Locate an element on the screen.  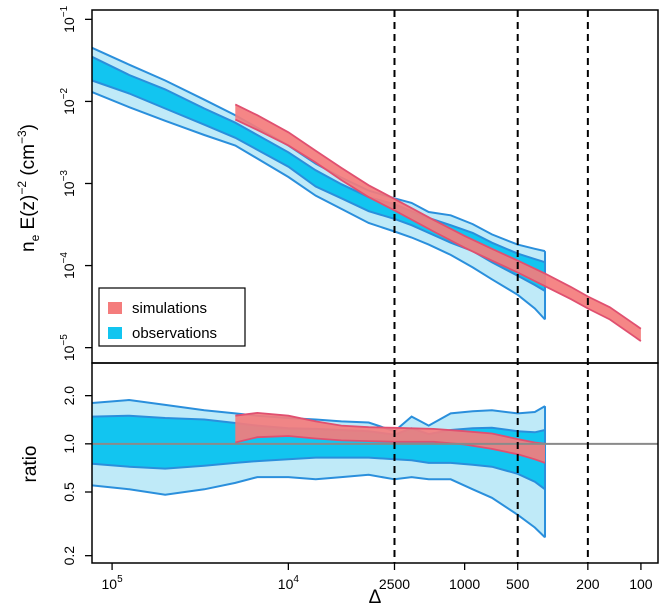
bottom-obs-inner-lower-line is located at coordinates (318, 473).